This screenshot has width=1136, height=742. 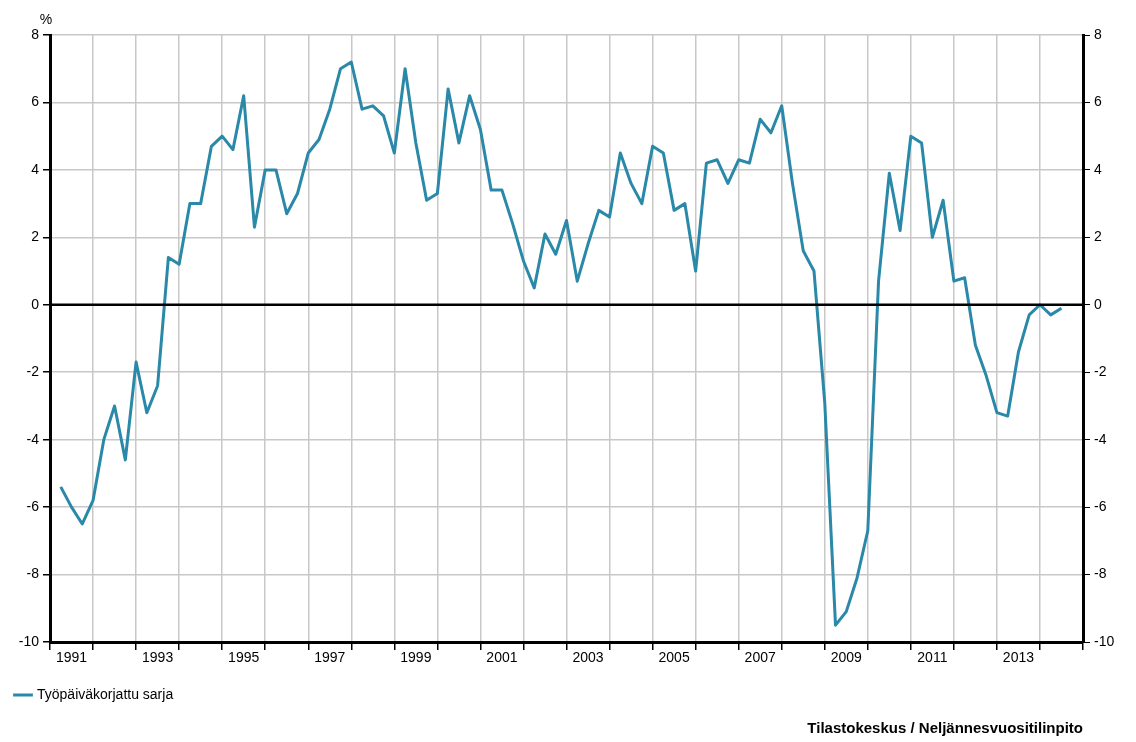 What do you see at coordinates (71, 657) in the screenshot?
I see `x-tick-label: 1991` at bounding box center [71, 657].